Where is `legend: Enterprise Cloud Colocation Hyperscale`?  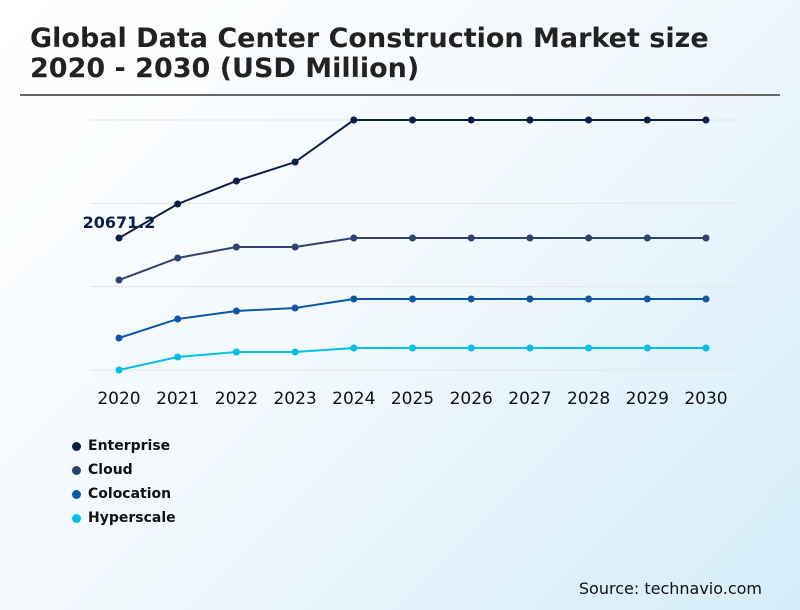 legend: Enterprise Cloud Colocation Hyperscale is located at coordinates (124, 482).